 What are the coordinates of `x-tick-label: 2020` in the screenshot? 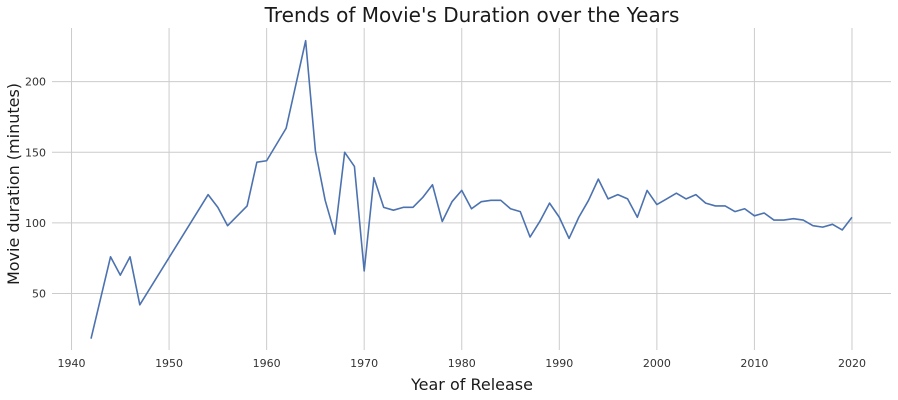 It's located at (852, 363).